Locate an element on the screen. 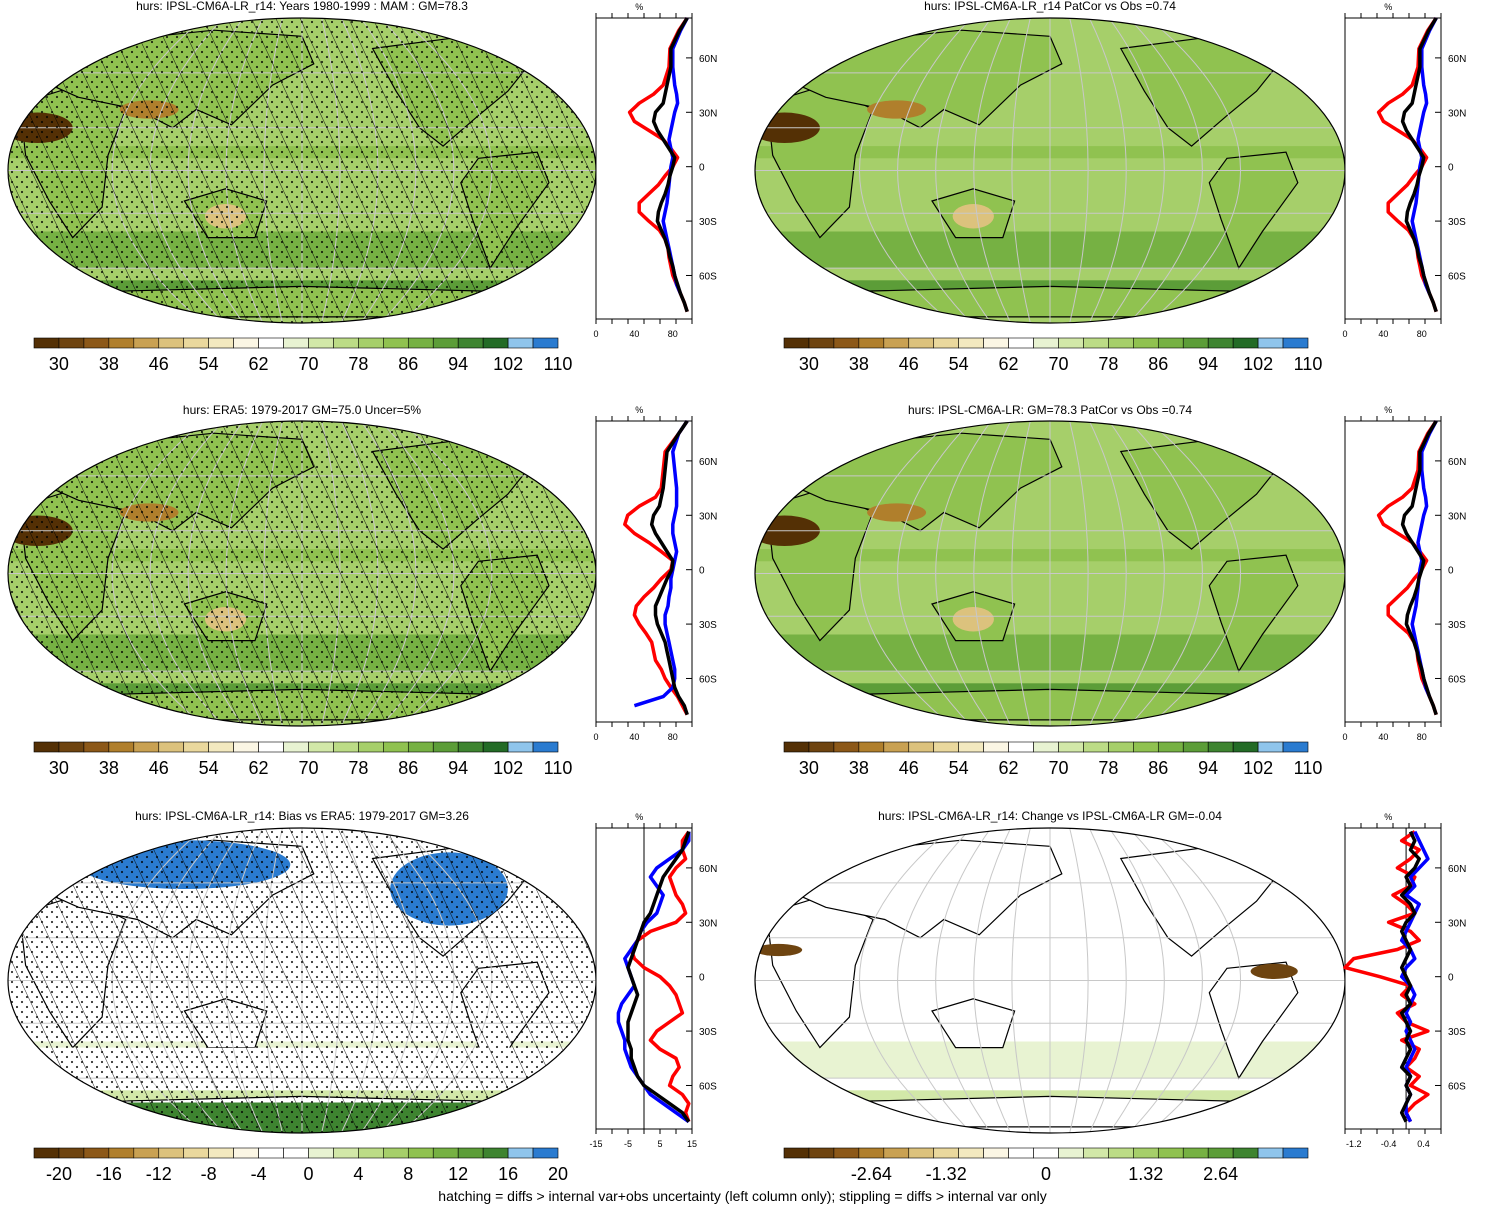 The width and height of the screenshot is (1485, 1212). samerica-land is located at coordinates (1253, 613).